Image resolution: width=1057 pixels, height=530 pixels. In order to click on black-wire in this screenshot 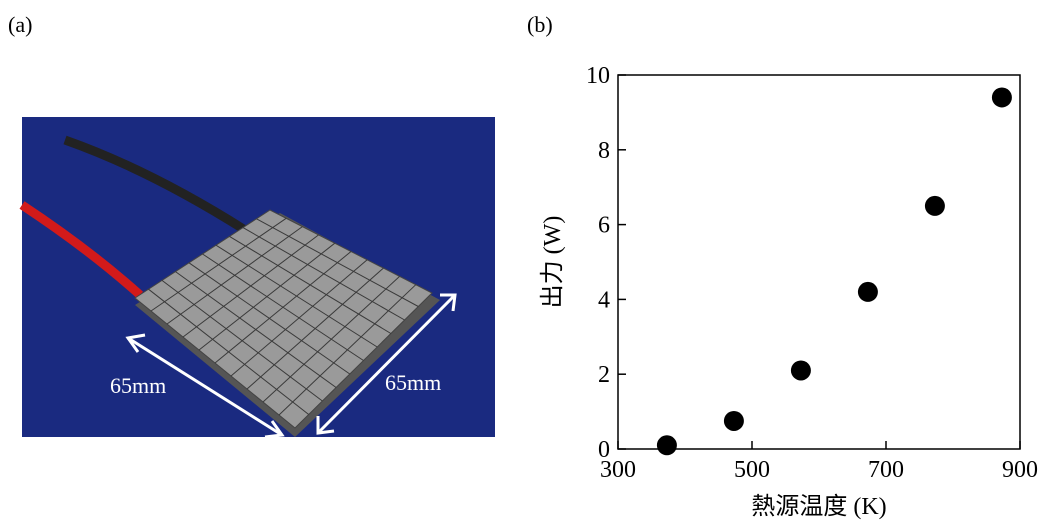, I will do `click(155, 184)`.